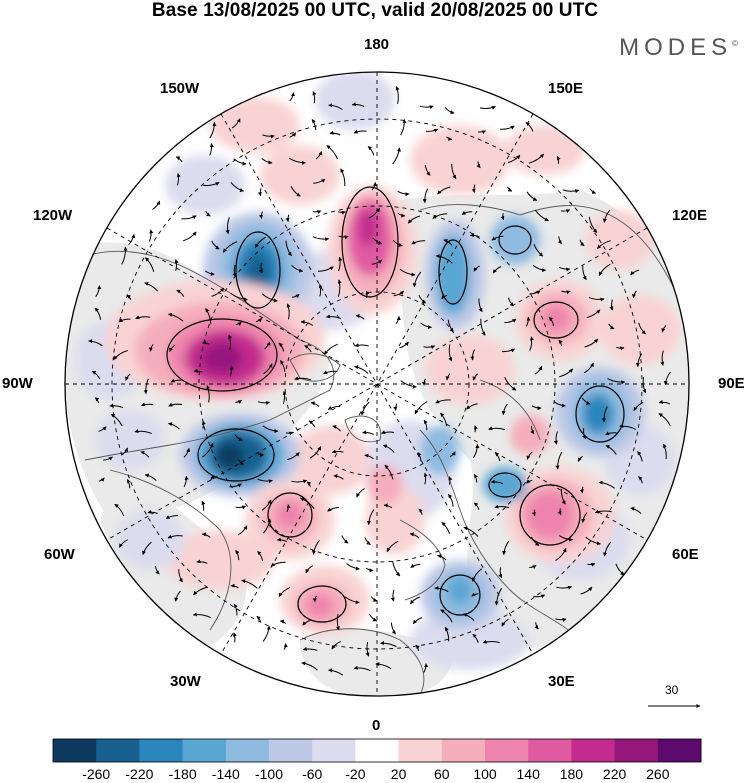 The width and height of the screenshot is (750, 783). What do you see at coordinates (398, 774) in the screenshot?
I see `colorbar-tick-label: 20` at bounding box center [398, 774].